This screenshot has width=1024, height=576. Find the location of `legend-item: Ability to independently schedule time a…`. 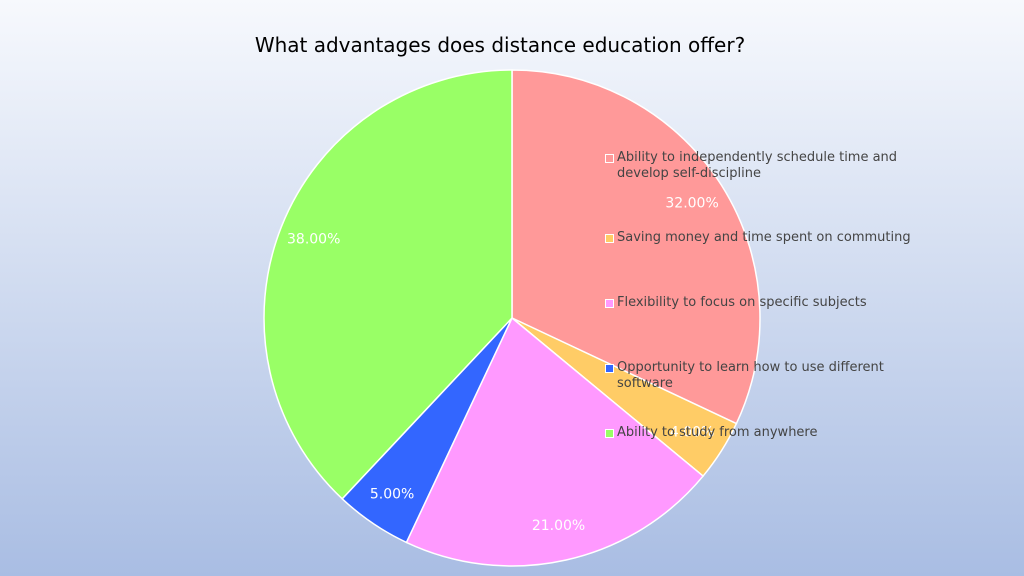

legend-item: Ability to independently schedule time a… is located at coordinates (761, 166).